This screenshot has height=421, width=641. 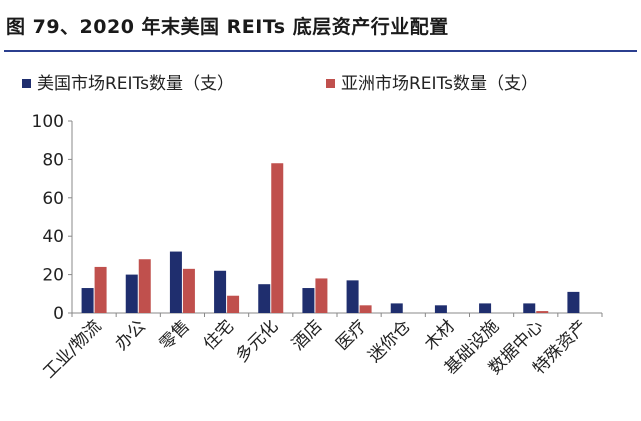 What do you see at coordinates (53, 276) in the screenshot?
I see `y-tick-label: 20` at bounding box center [53, 276].